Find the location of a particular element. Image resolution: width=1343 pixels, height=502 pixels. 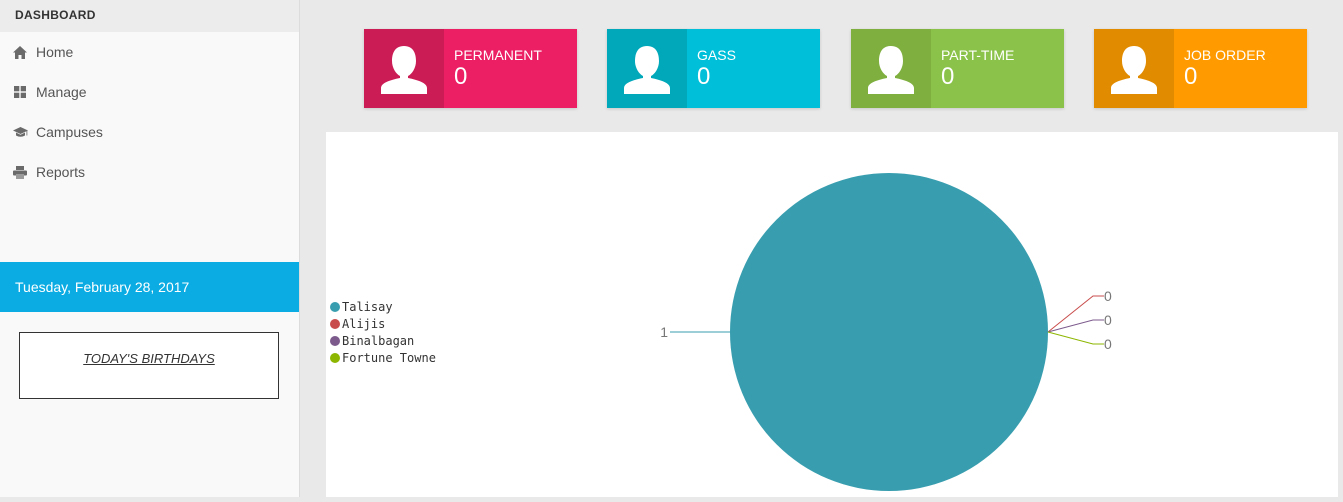

printer-icon is located at coordinates (20, 172).